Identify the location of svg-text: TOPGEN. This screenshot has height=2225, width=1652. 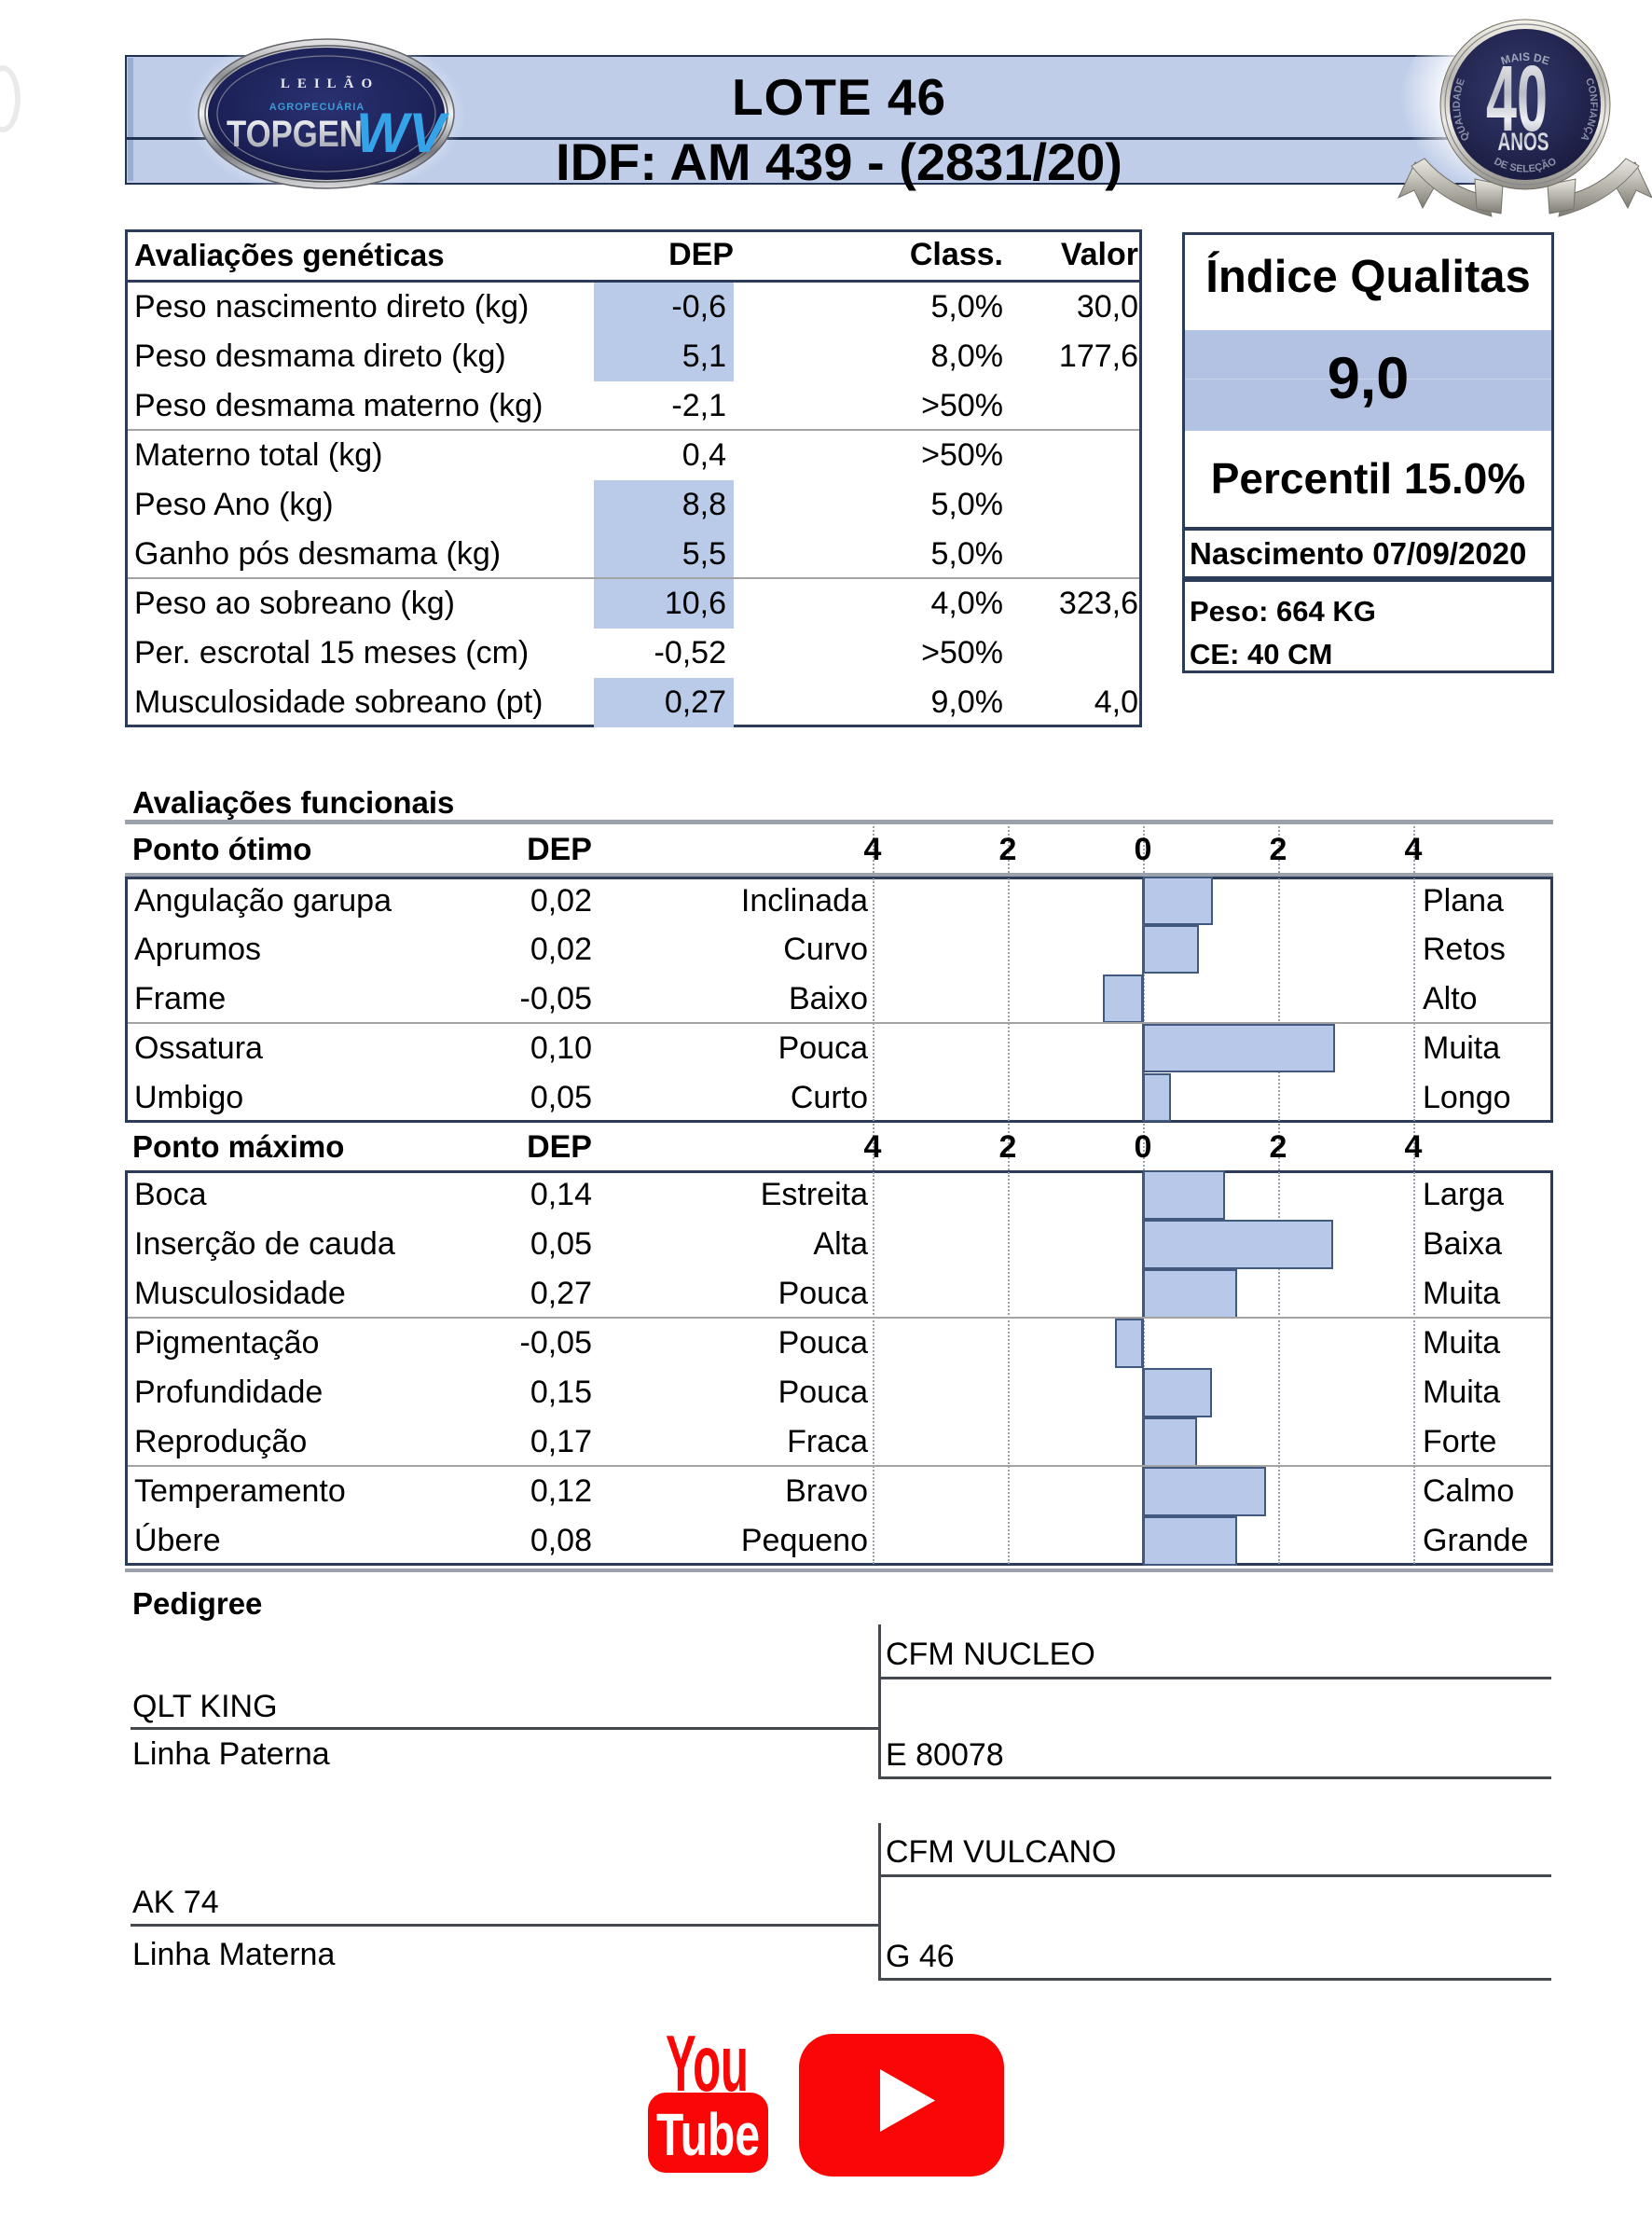
(295, 134).